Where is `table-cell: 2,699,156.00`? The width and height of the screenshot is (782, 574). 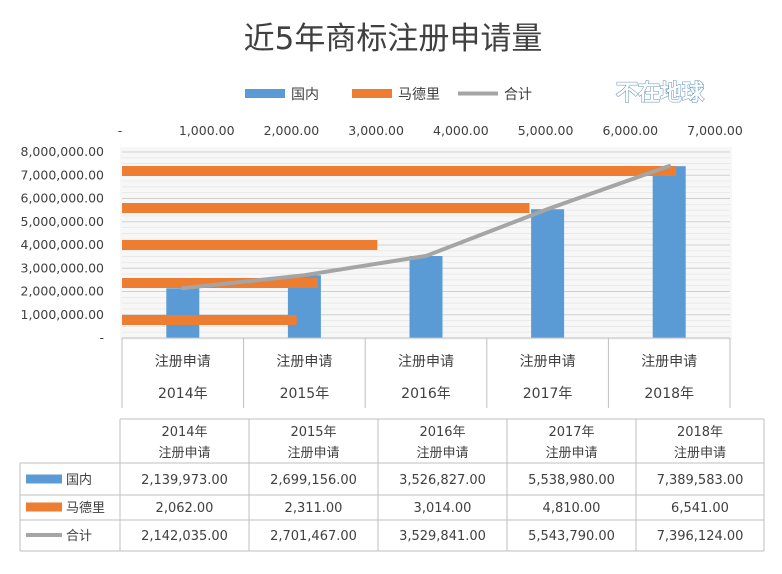 table-cell: 2,699,156.00 is located at coordinates (313, 480).